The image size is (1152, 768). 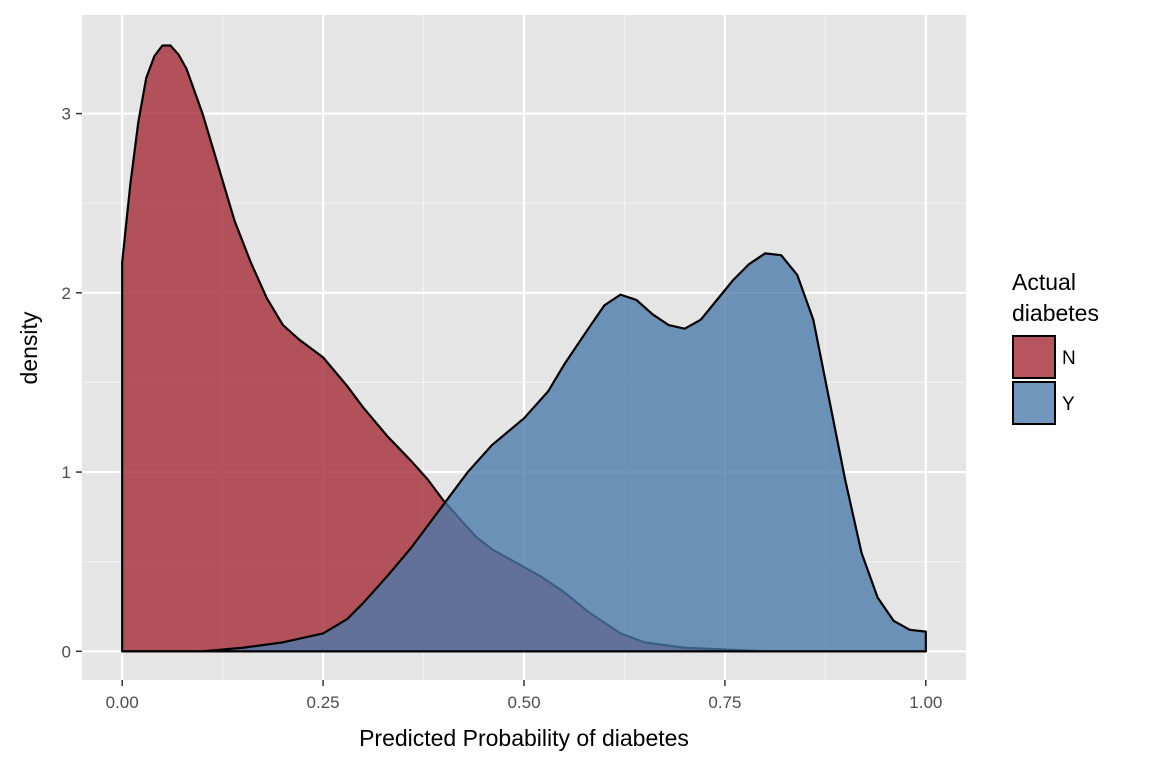 What do you see at coordinates (29, 347) in the screenshot?
I see `y-axis-title: density` at bounding box center [29, 347].